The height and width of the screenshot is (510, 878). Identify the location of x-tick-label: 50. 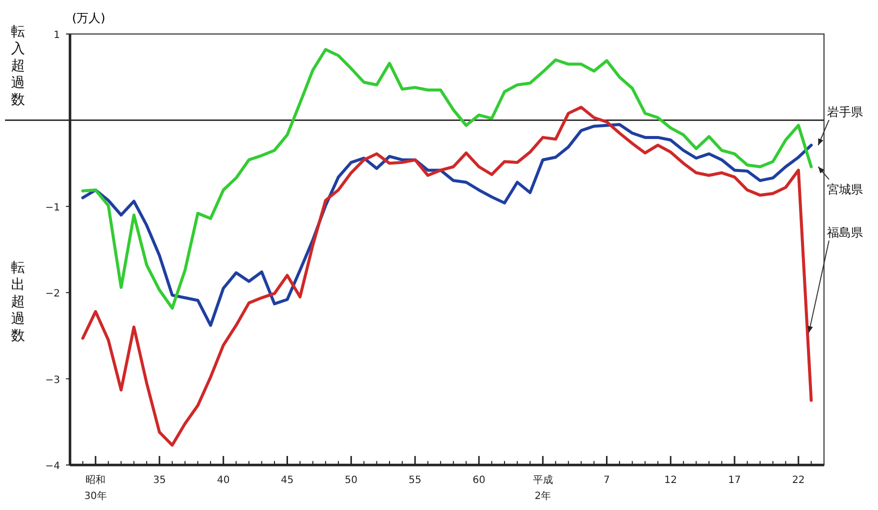
(351, 480).